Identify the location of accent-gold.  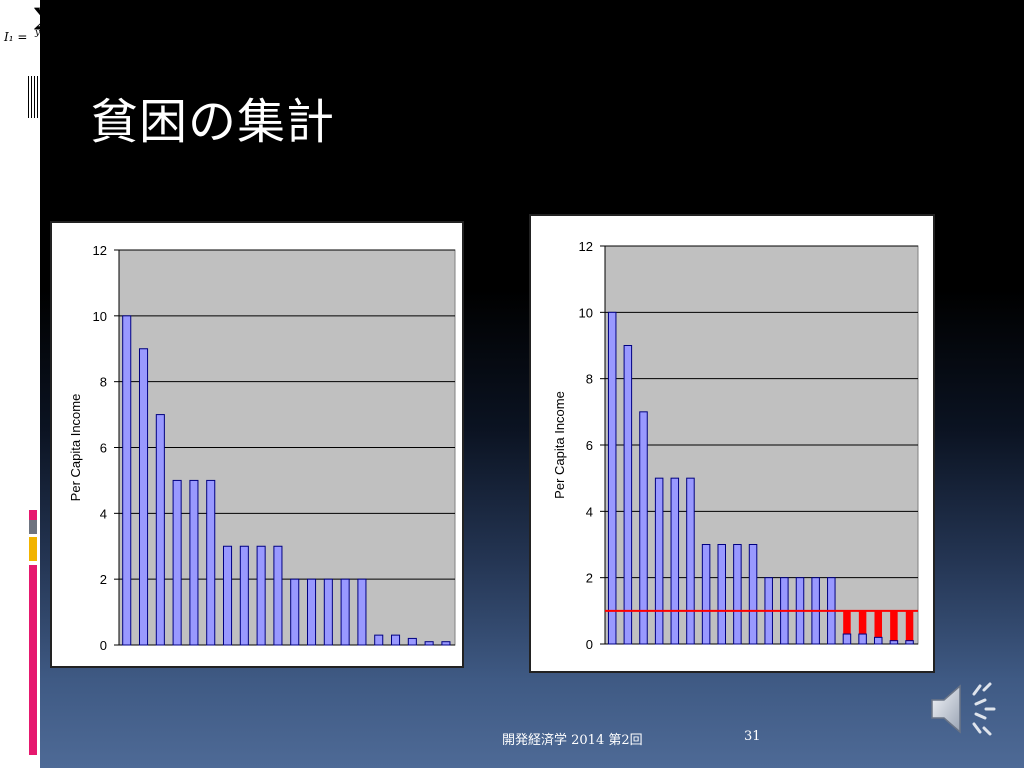
(33, 549).